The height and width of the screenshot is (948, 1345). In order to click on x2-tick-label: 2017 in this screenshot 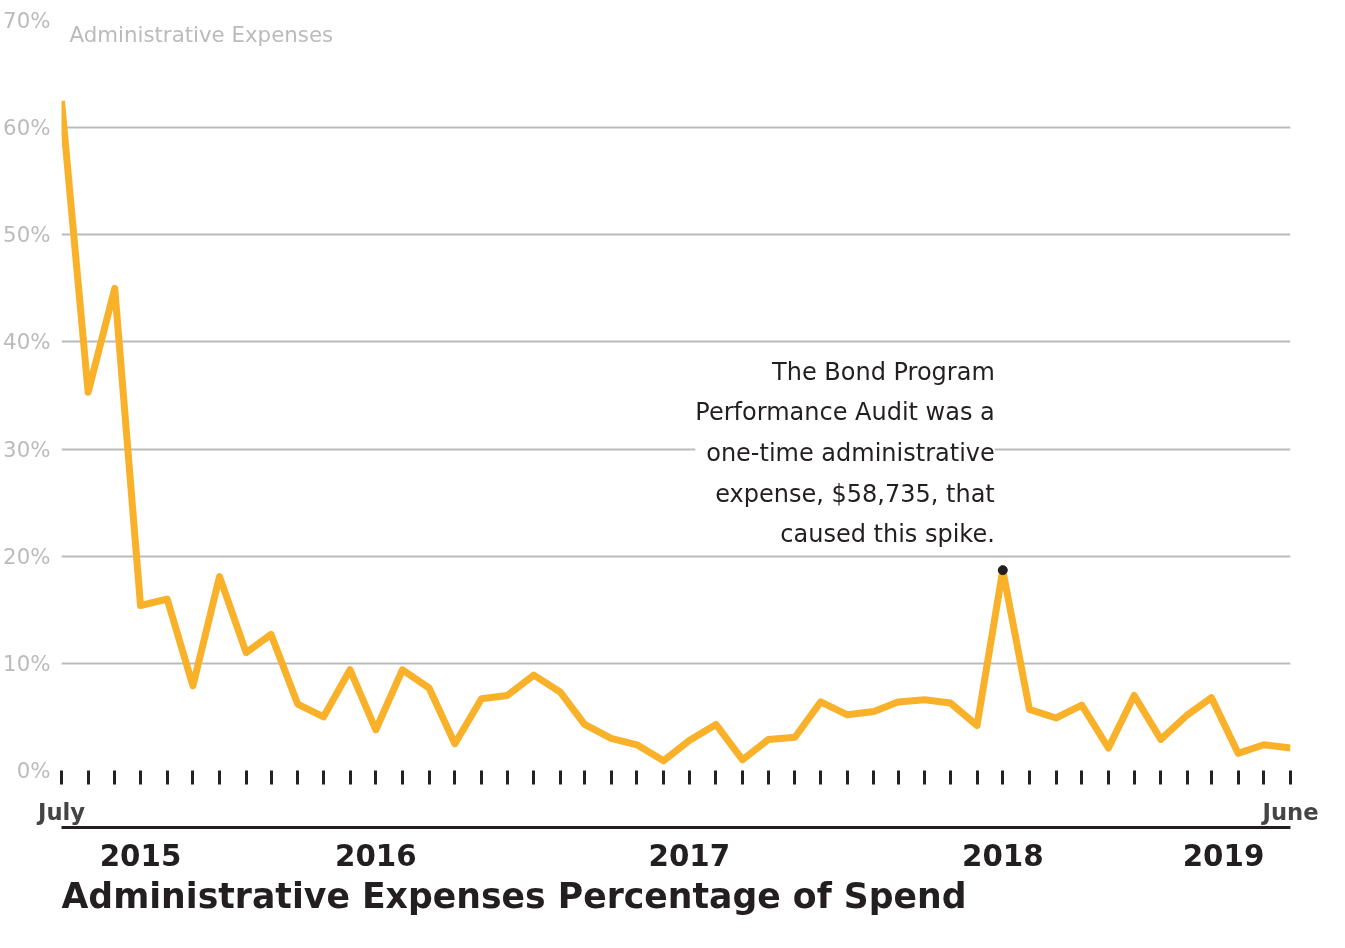, I will do `click(689, 855)`.